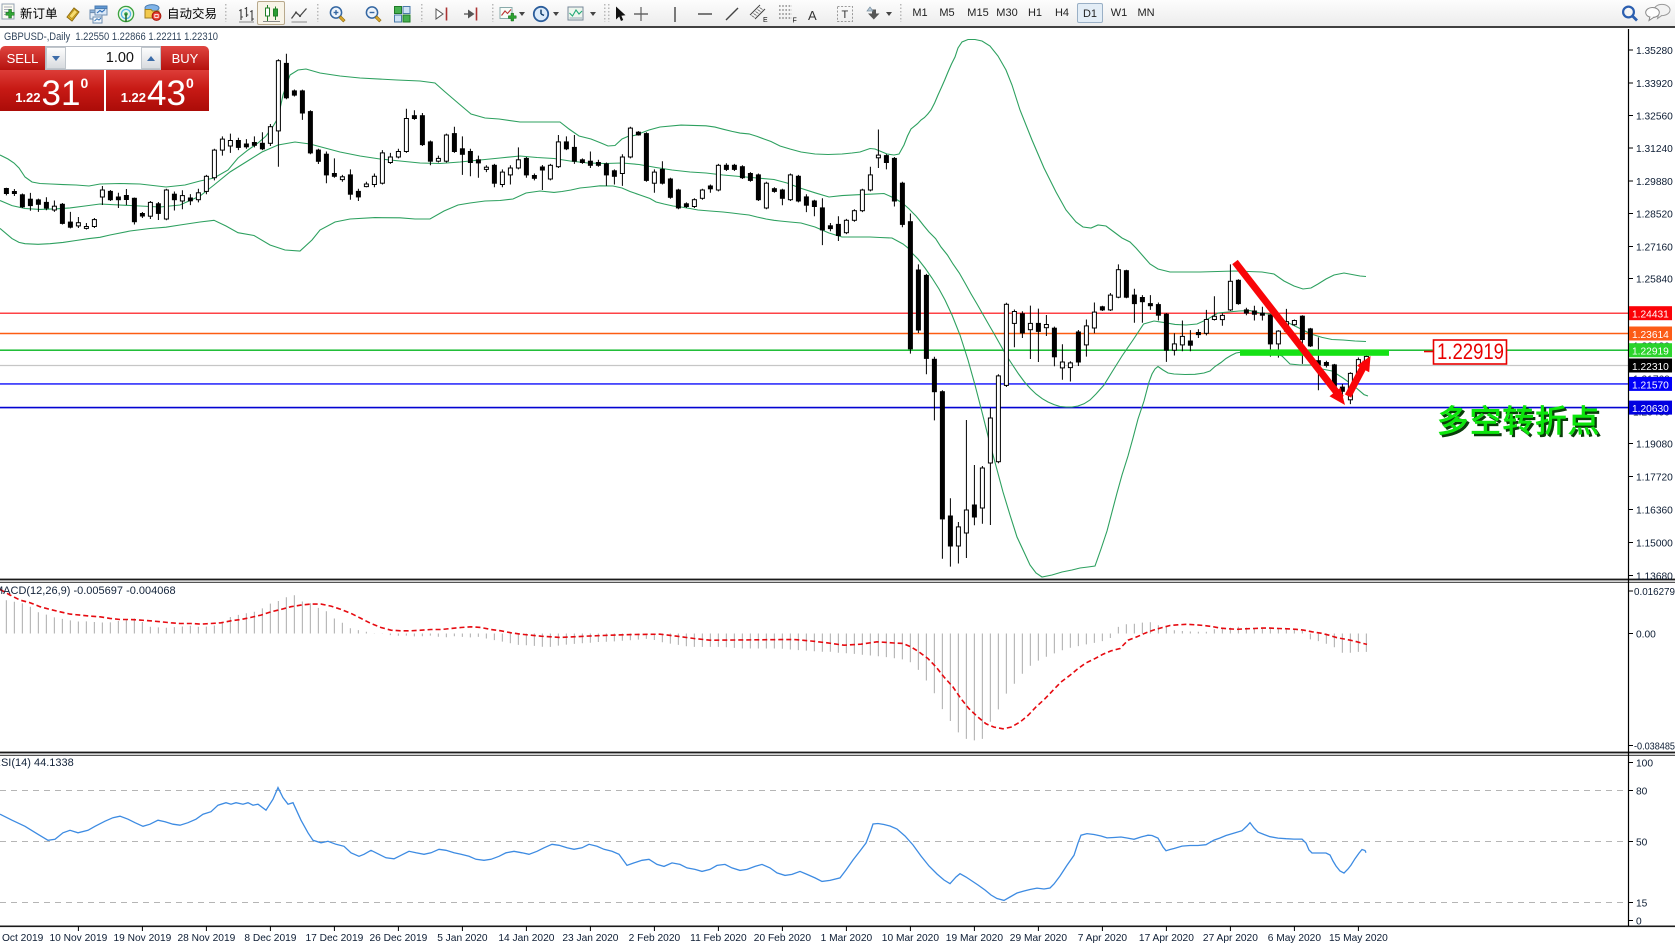 Image resolution: width=1675 pixels, height=944 pixels. What do you see at coordinates (270, 938) in the screenshot?
I see `svg-text: 8 Dec 2019` at bounding box center [270, 938].